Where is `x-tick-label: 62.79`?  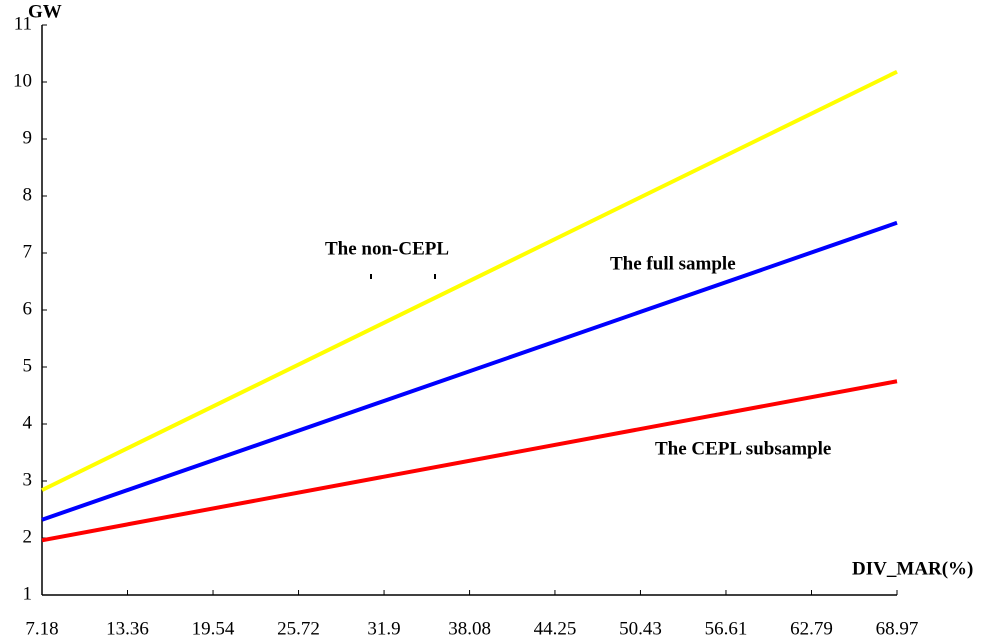
x-tick-label: 62.79 is located at coordinates (811, 628).